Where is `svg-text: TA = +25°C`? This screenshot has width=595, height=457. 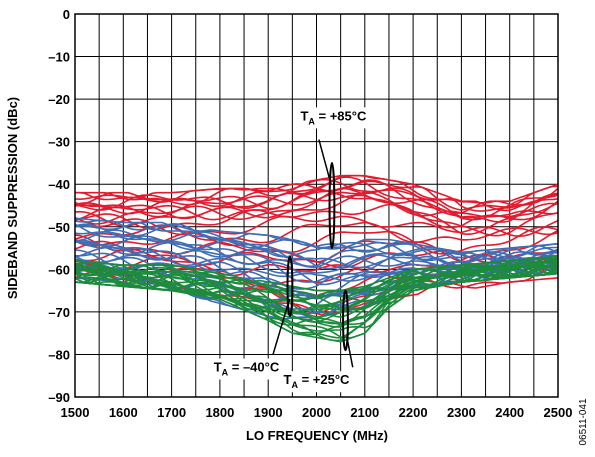
svg-text: TA = +25°C is located at coordinates (317, 381).